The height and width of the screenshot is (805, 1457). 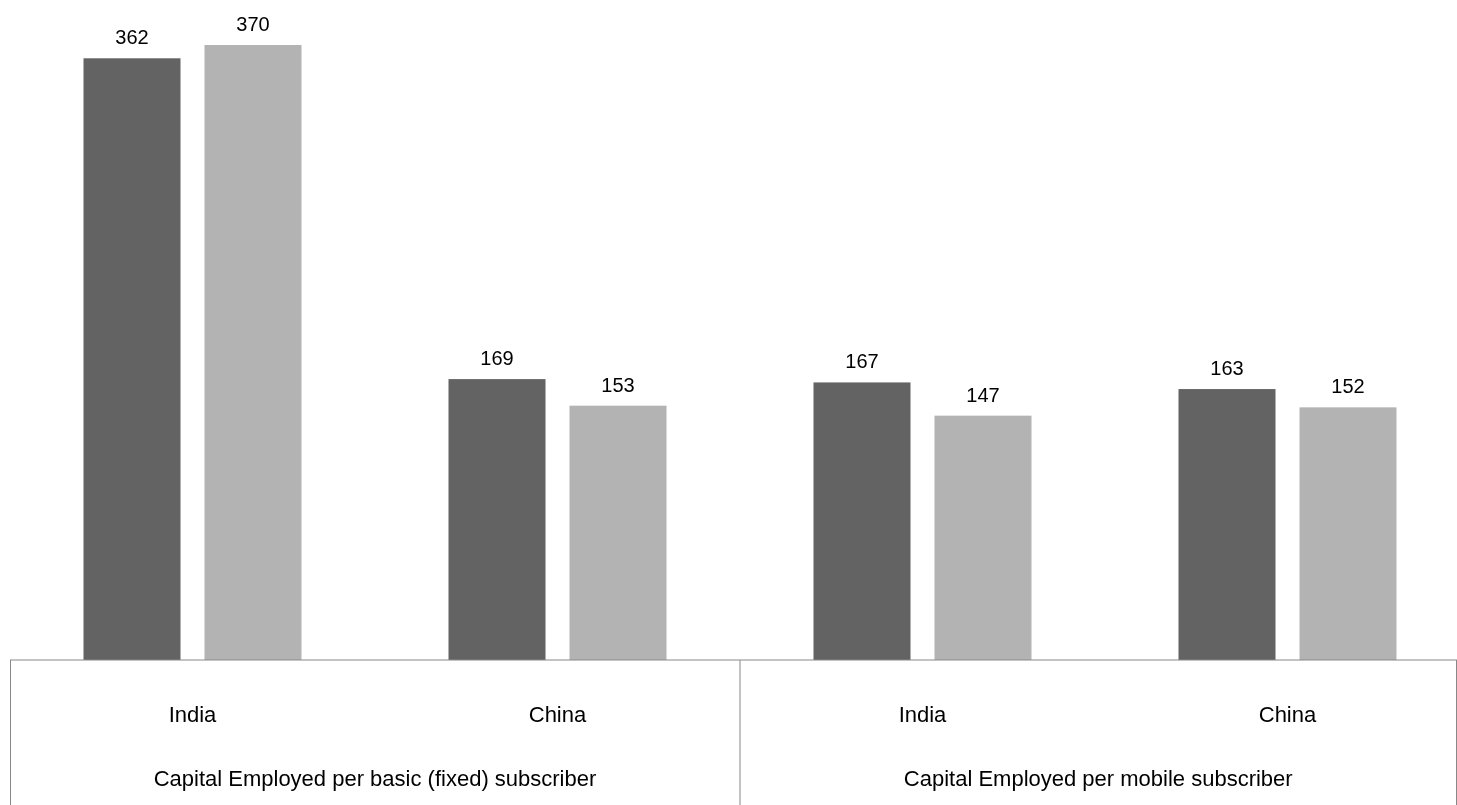 What do you see at coordinates (497, 358) in the screenshot?
I see `data-label: 169` at bounding box center [497, 358].